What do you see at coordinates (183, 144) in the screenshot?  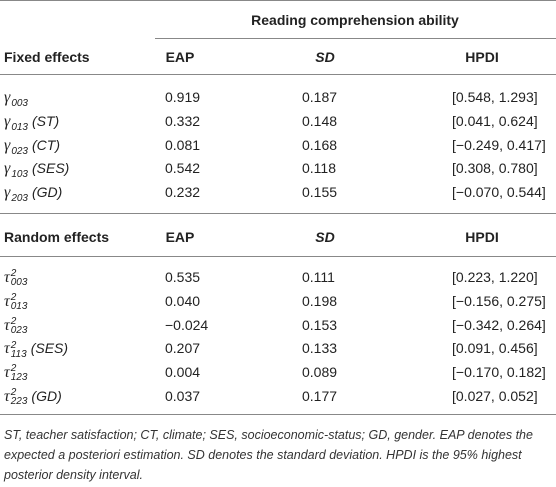 I see `value-cell: 0.081` at bounding box center [183, 144].